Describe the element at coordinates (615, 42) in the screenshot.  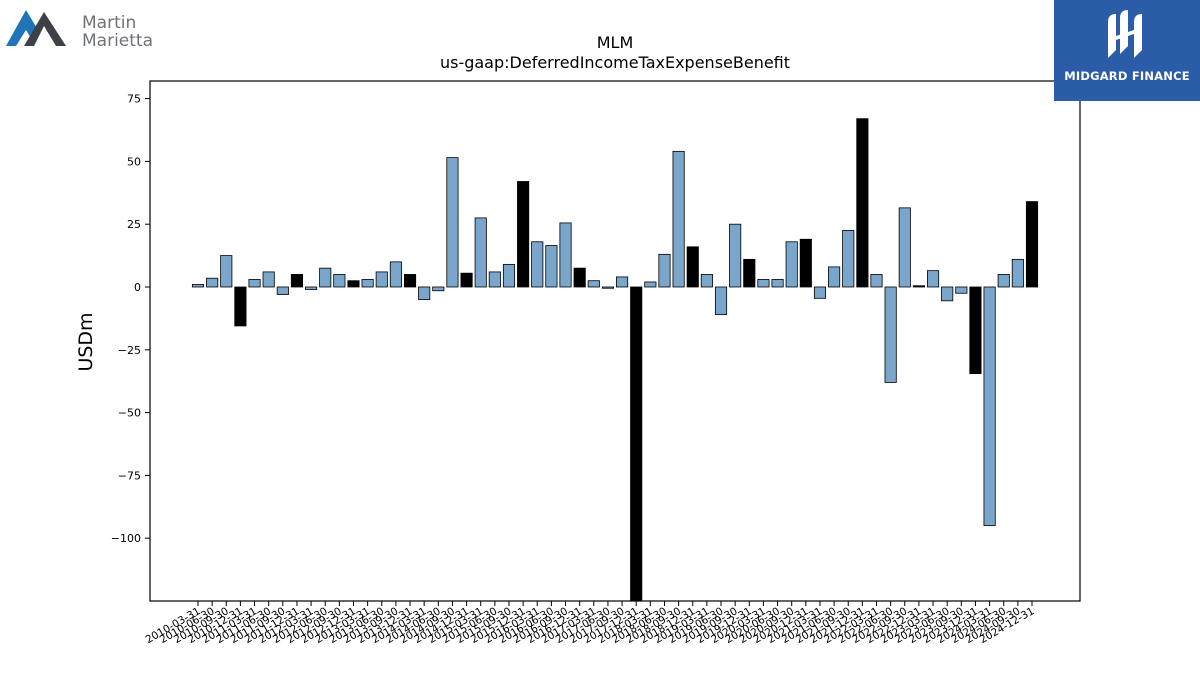
I see `chart-title: MLM` at that location.